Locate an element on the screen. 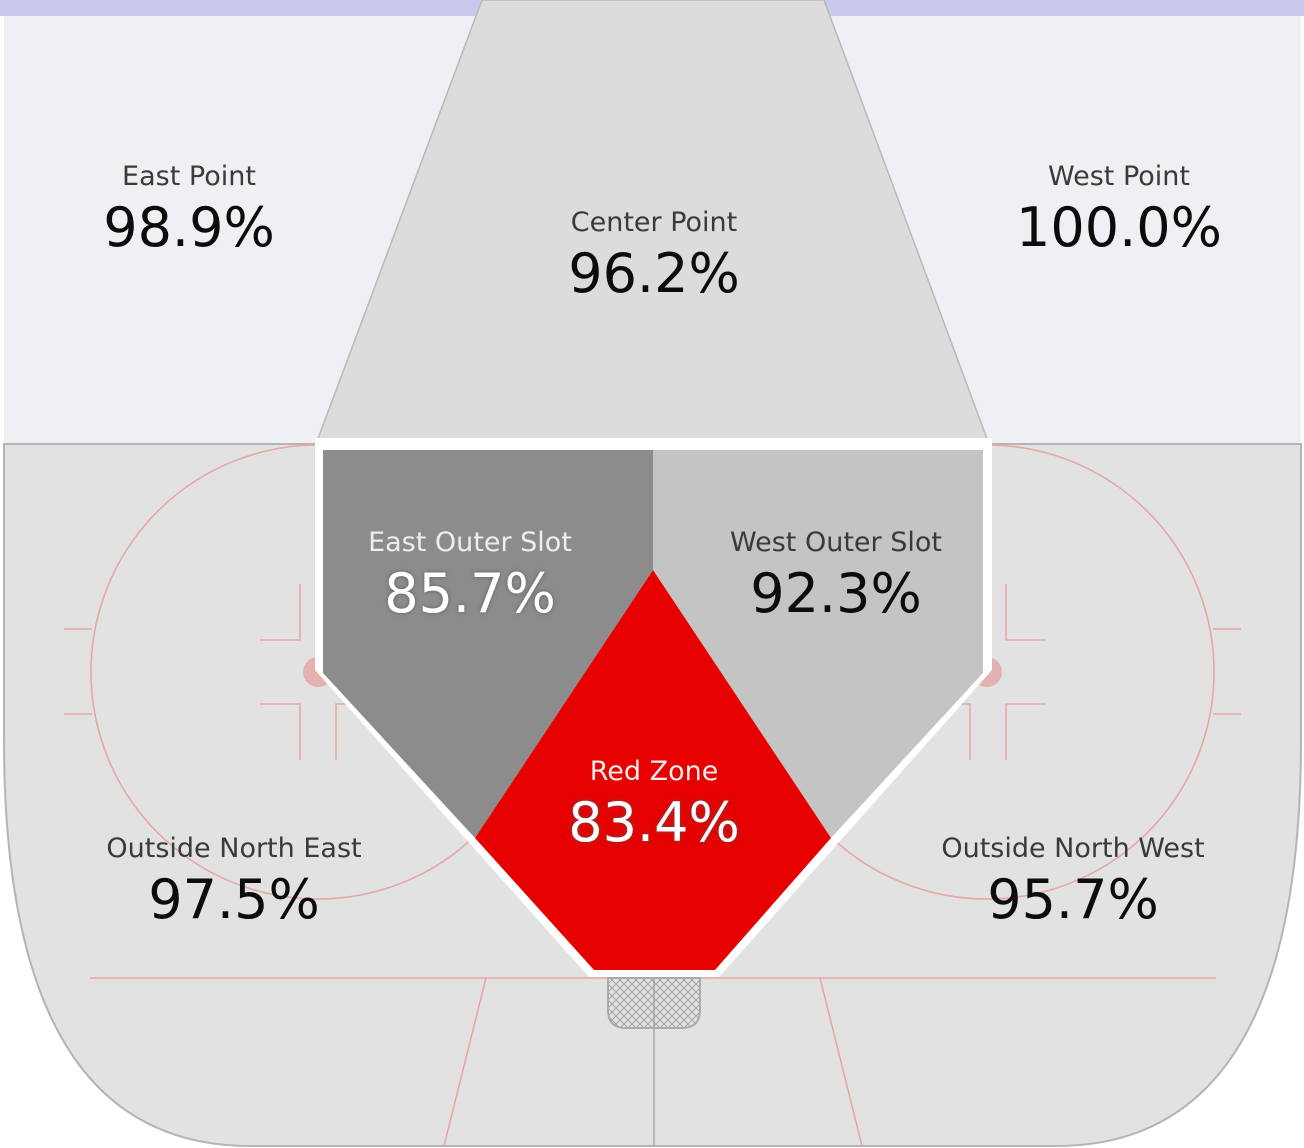 This screenshot has width=1304, height=1148. outside-north-east-value: 97.5% is located at coordinates (234, 899).